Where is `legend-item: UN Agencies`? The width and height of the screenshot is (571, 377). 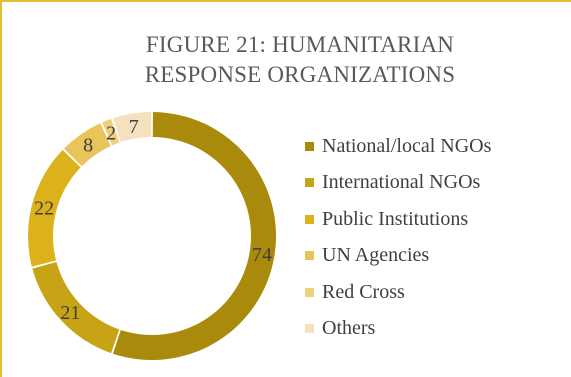 legend-item: UN Agencies is located at coordinates (398, 256).